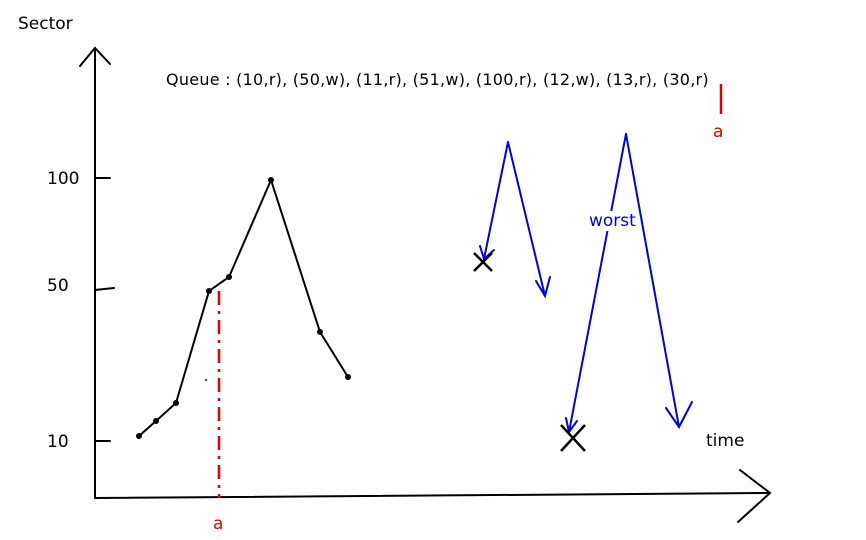  What do you see at coordinates (526, 219) in the screenshot?
I see `sweep-small-down` at bounding box center [526, 219].